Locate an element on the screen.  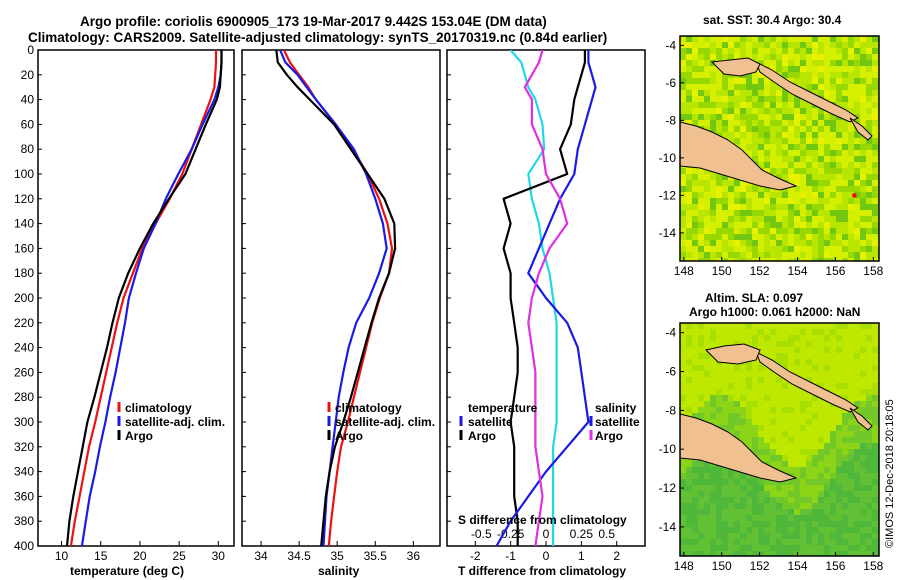
sst-map-frame is located at coordinates (779, 148).